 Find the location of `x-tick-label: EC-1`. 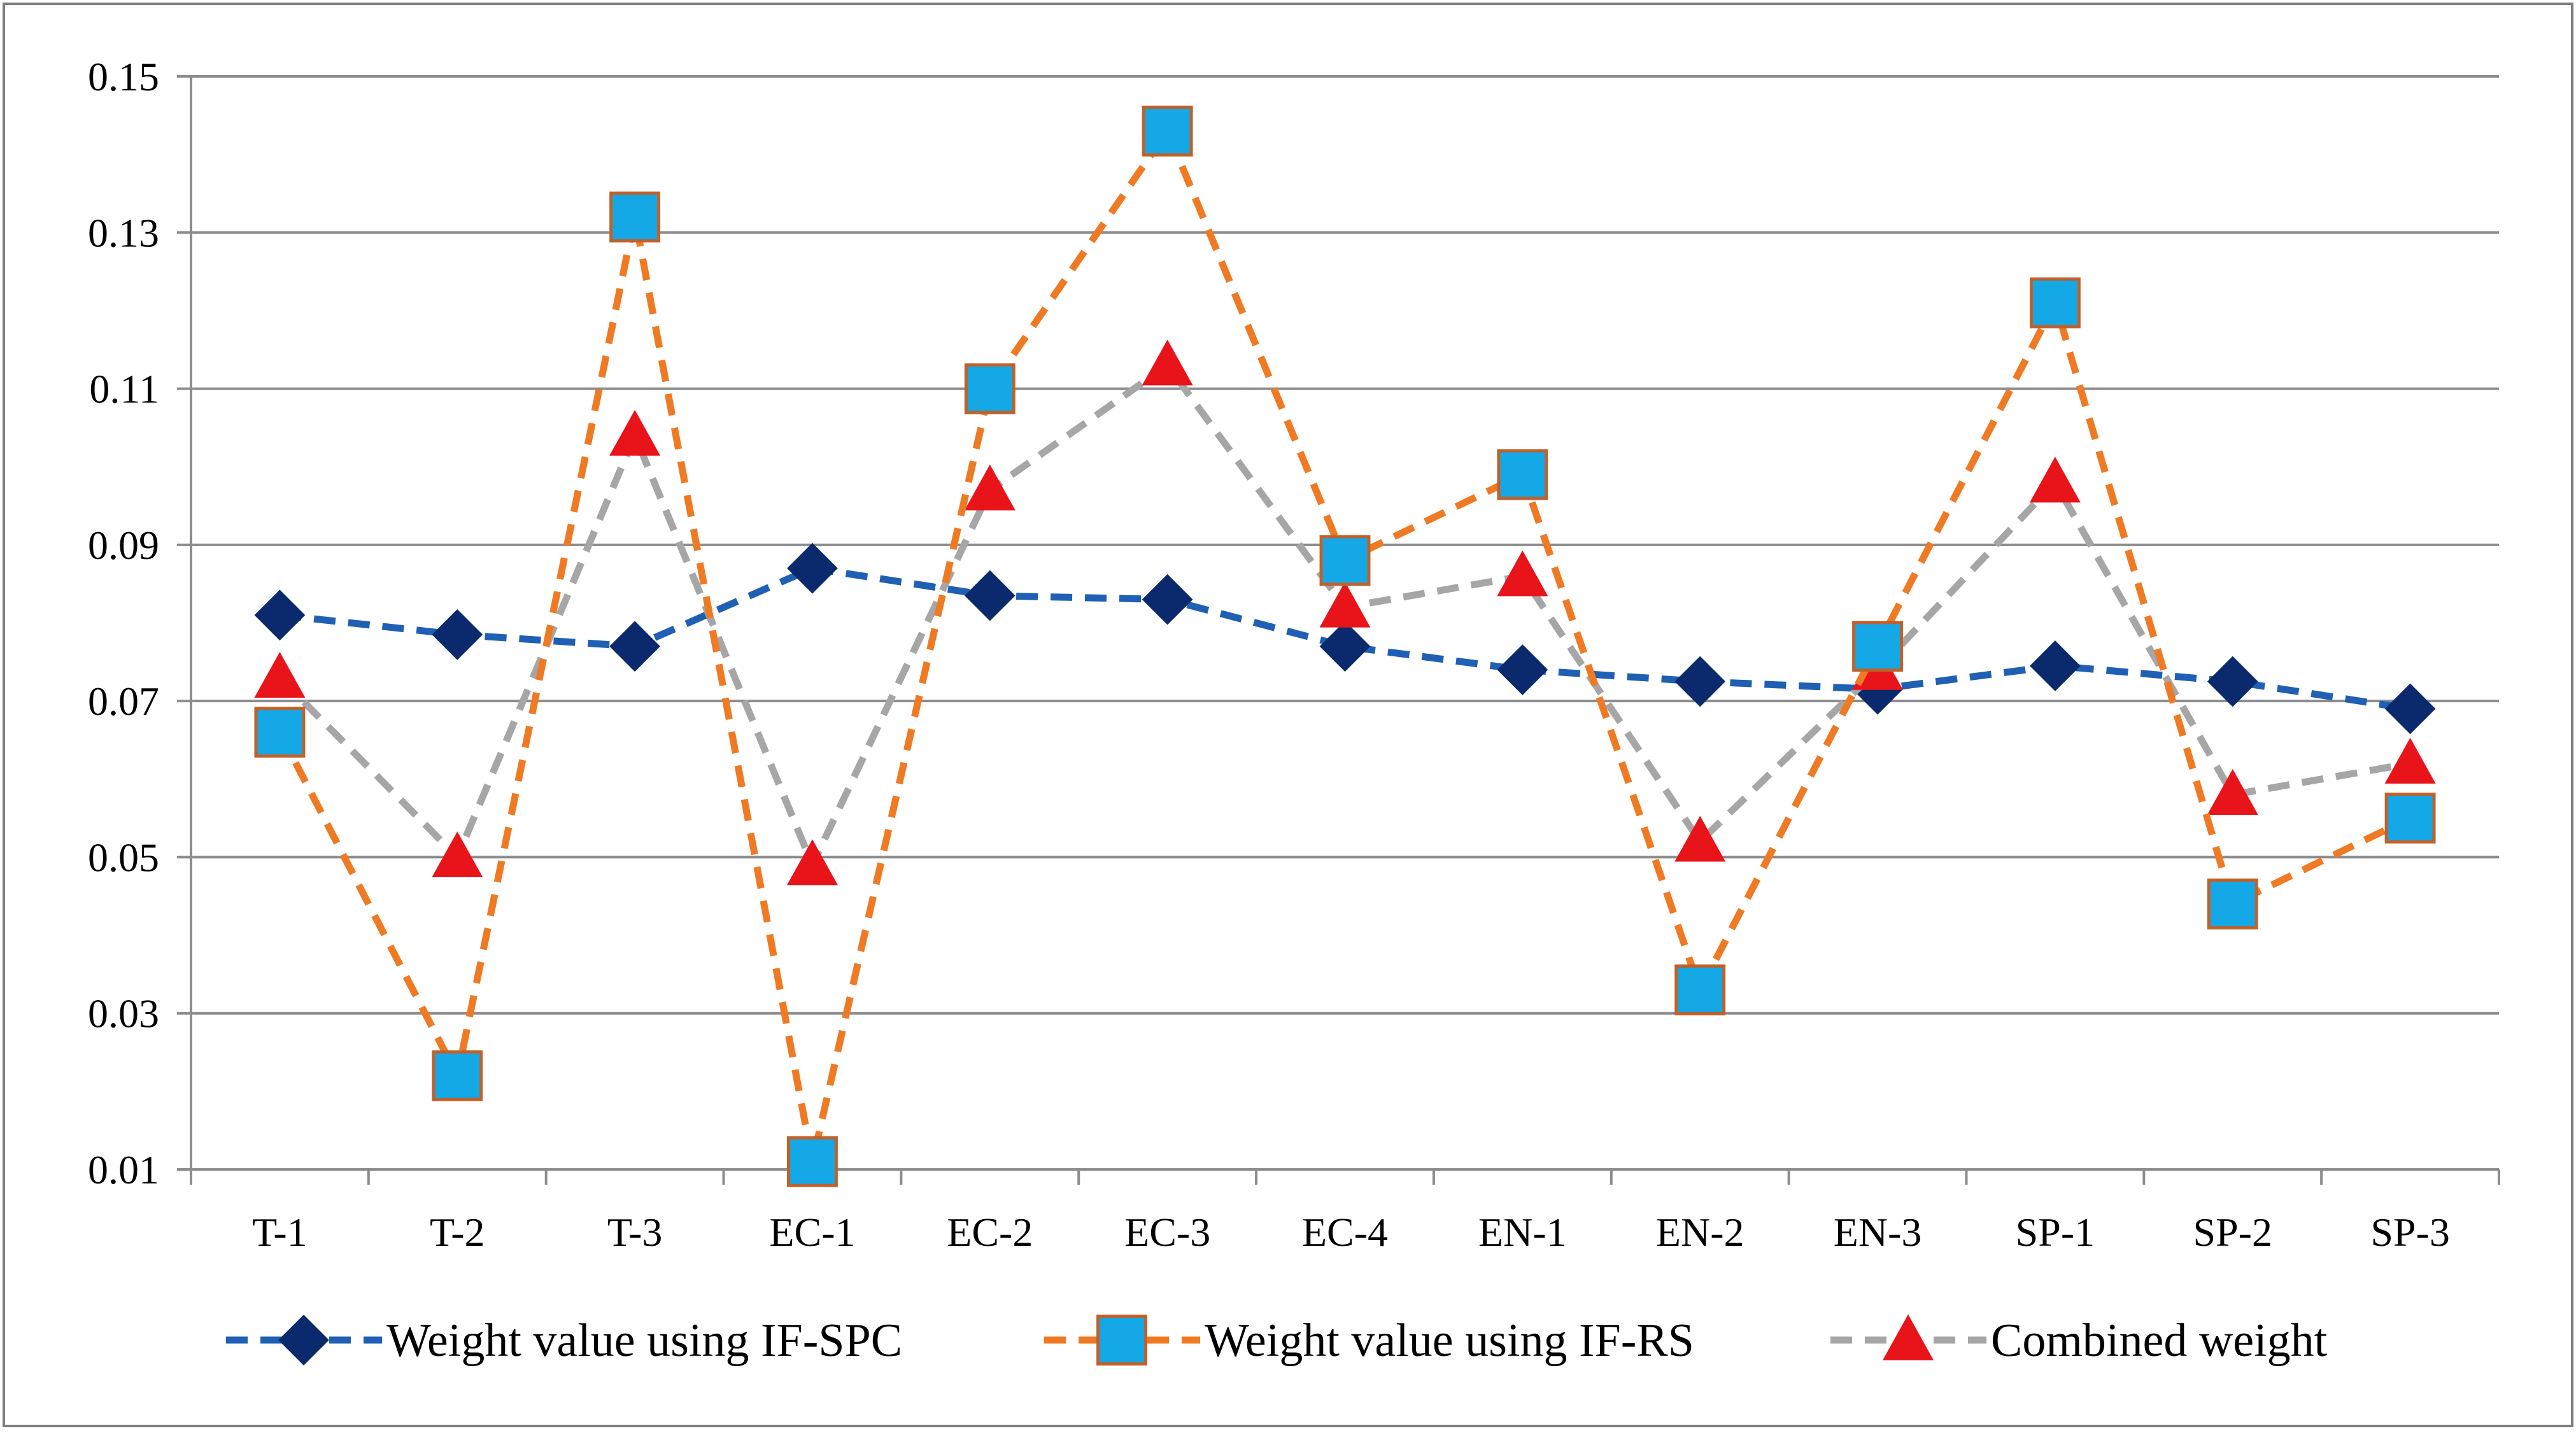

x-tick-label: EC-1 is located at coordinates (812, 1232).